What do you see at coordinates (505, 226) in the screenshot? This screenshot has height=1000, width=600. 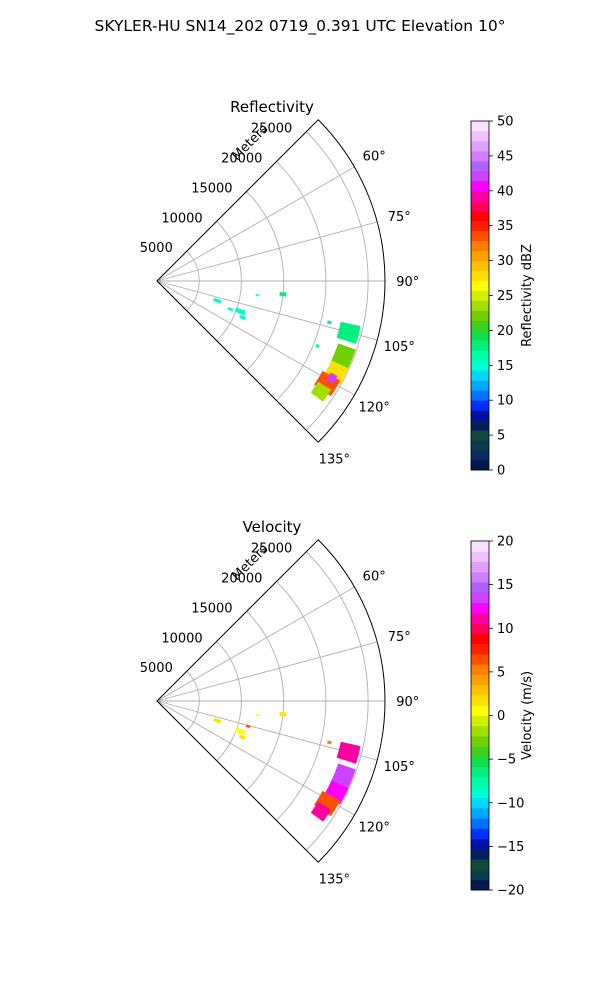 I see `colorbar-tick-label: 35` at bounding box center [505, 226].